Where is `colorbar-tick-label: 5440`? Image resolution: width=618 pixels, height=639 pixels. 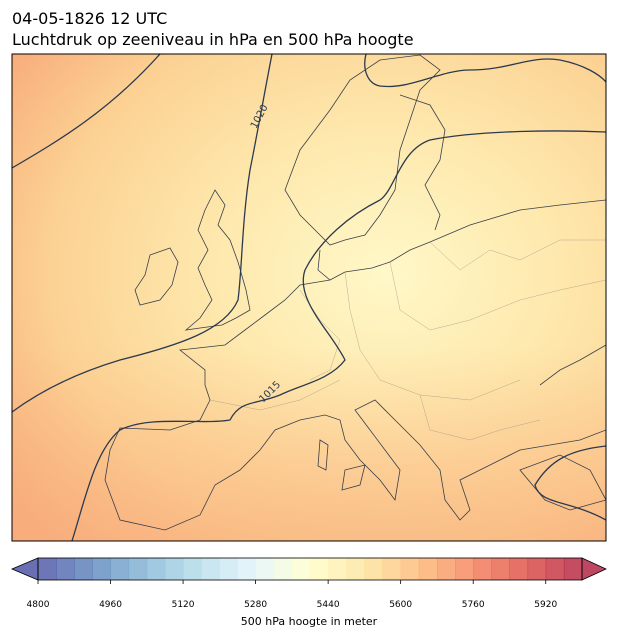
colorbar-tick-label: 5440 is located at coordinates (328, 605).